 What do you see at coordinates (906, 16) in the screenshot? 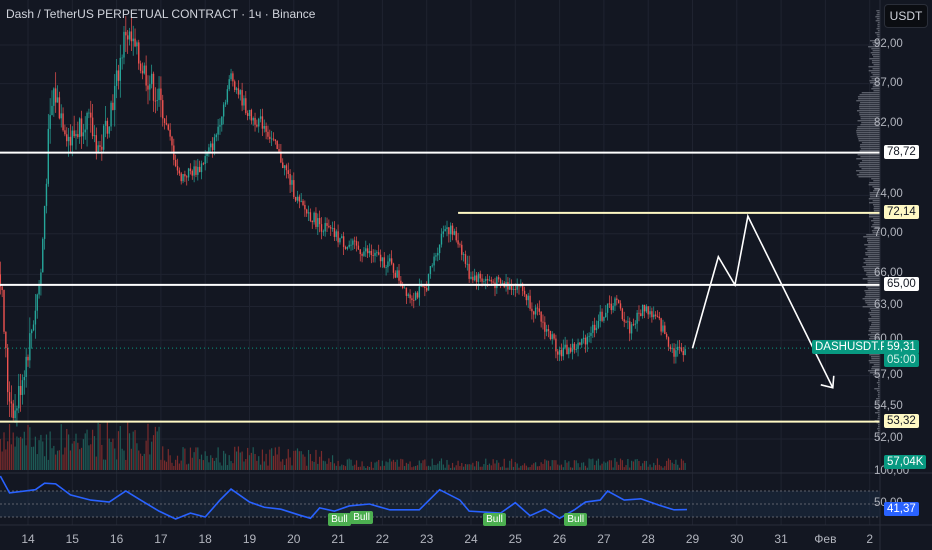
I see `currency-button: USDT` at bounding box center [906, 16].